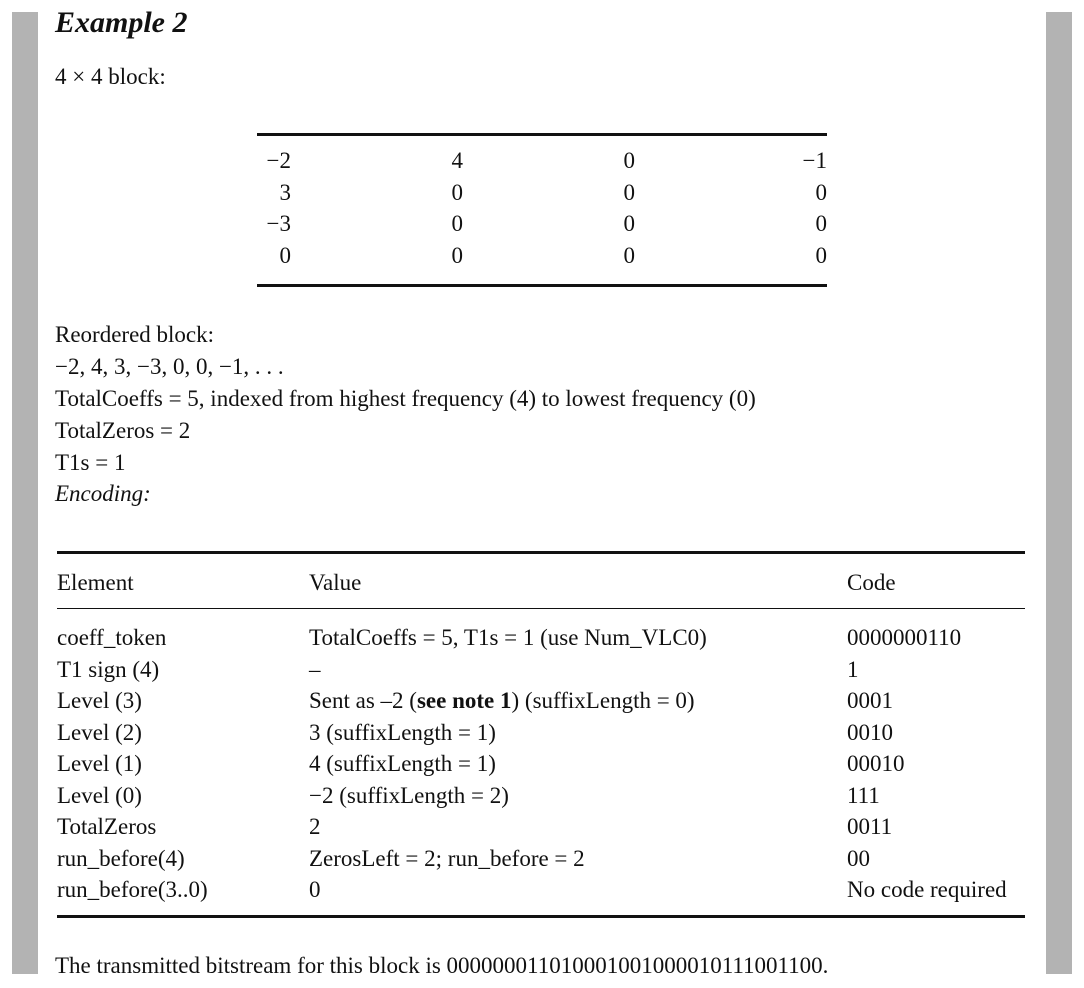 This screenshot has height=988, width=1084. What do you see at coordinates (25, 493) in the screenshot?
I see `left-margin-bar` at bounding box center [25, 493].